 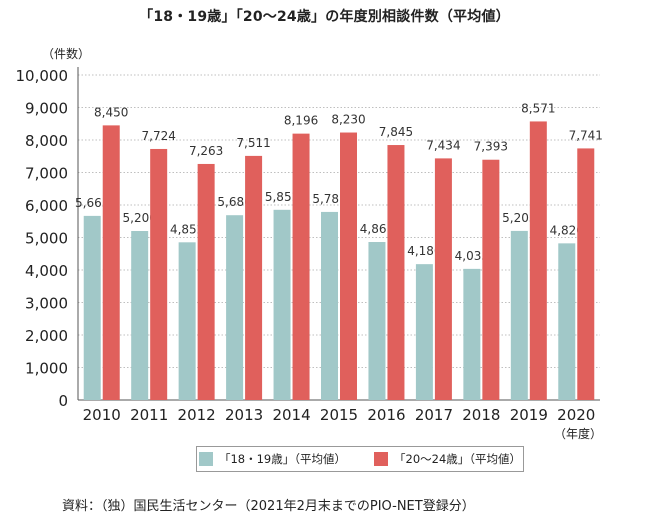 I want to click on data-label-20-24: 7,511, so click(x=253, y=143).